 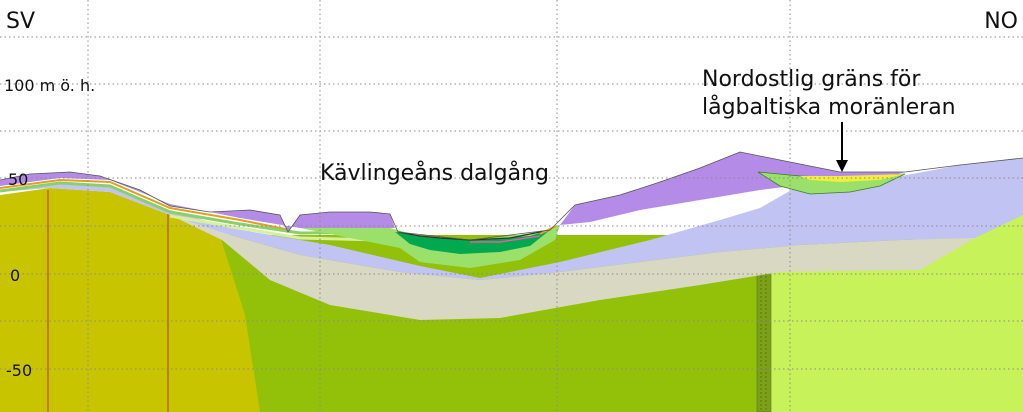 I want to click on valley-pink-band, so click(x=505, y=239).